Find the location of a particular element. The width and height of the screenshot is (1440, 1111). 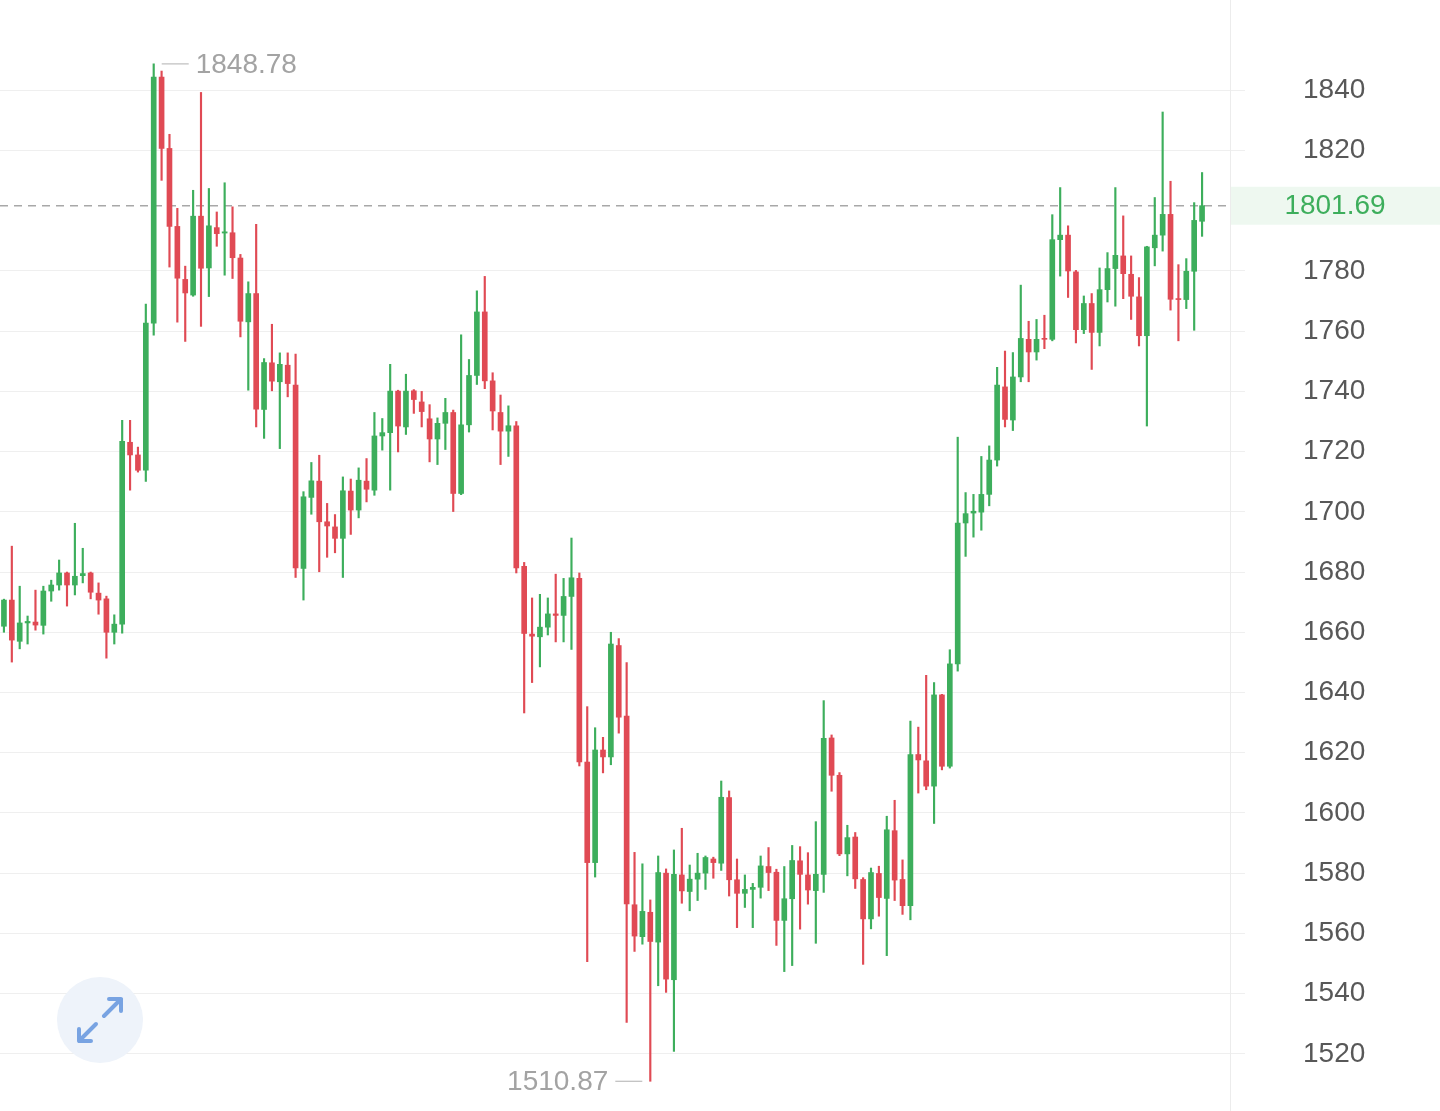

y-tick-label: 1540 is located at coordinates (1334, 992).